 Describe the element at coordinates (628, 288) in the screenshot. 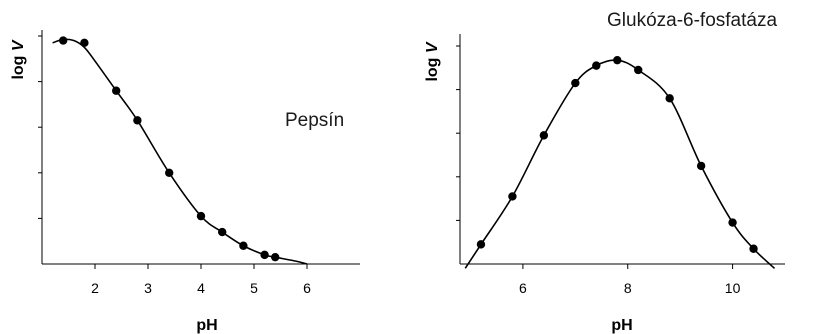

I see `x-tick-label: 8` at that location.